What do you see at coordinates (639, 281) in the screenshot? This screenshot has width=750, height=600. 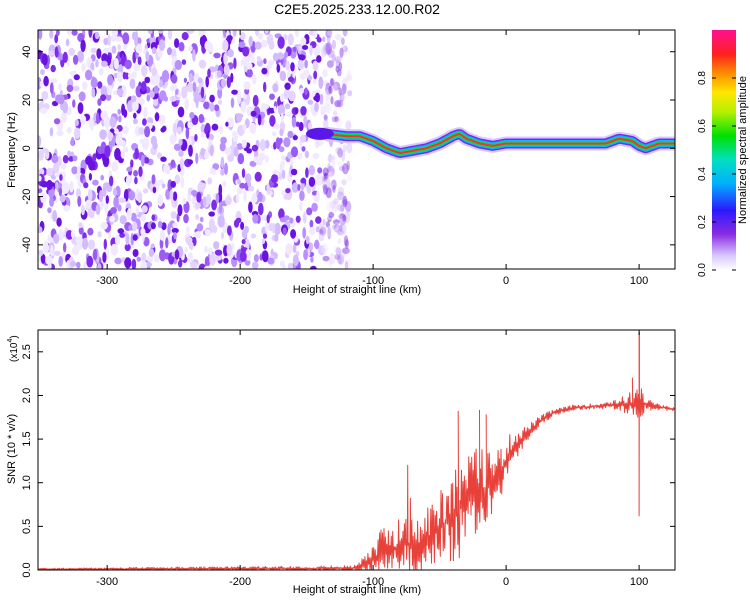 I see `x-tick-label: 100` at bounding box center [639, 281].